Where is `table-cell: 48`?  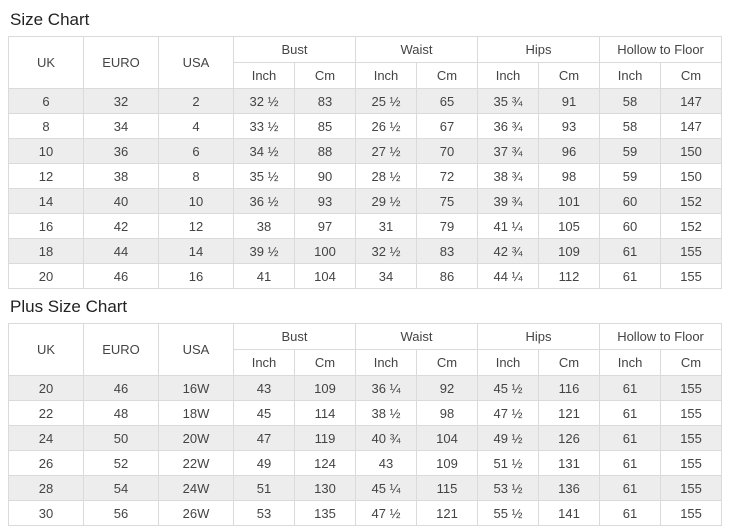 table-cell: 48 is located at coordinates (121, 413).